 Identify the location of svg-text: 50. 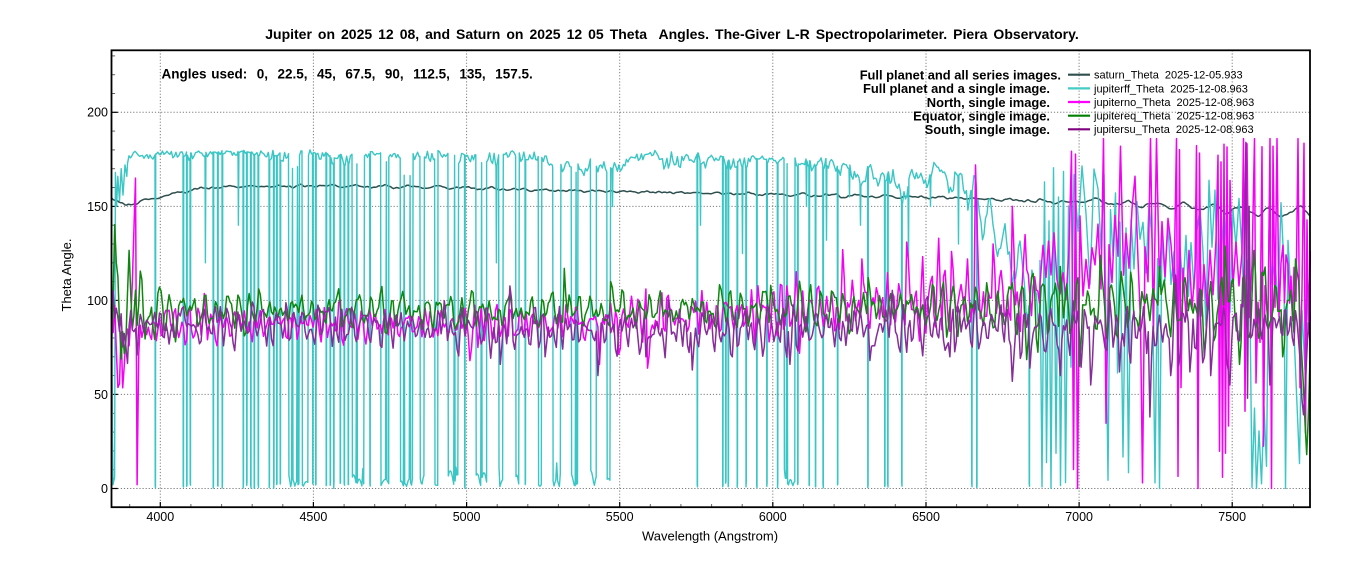
(101, 395).